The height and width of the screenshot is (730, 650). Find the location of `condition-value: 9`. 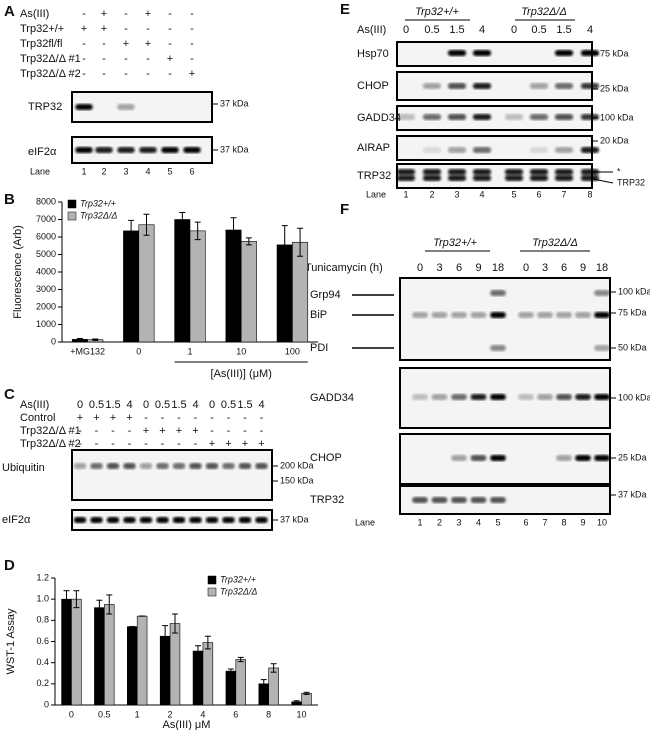

condition-value: 9 is located at coordinates (583, 268).